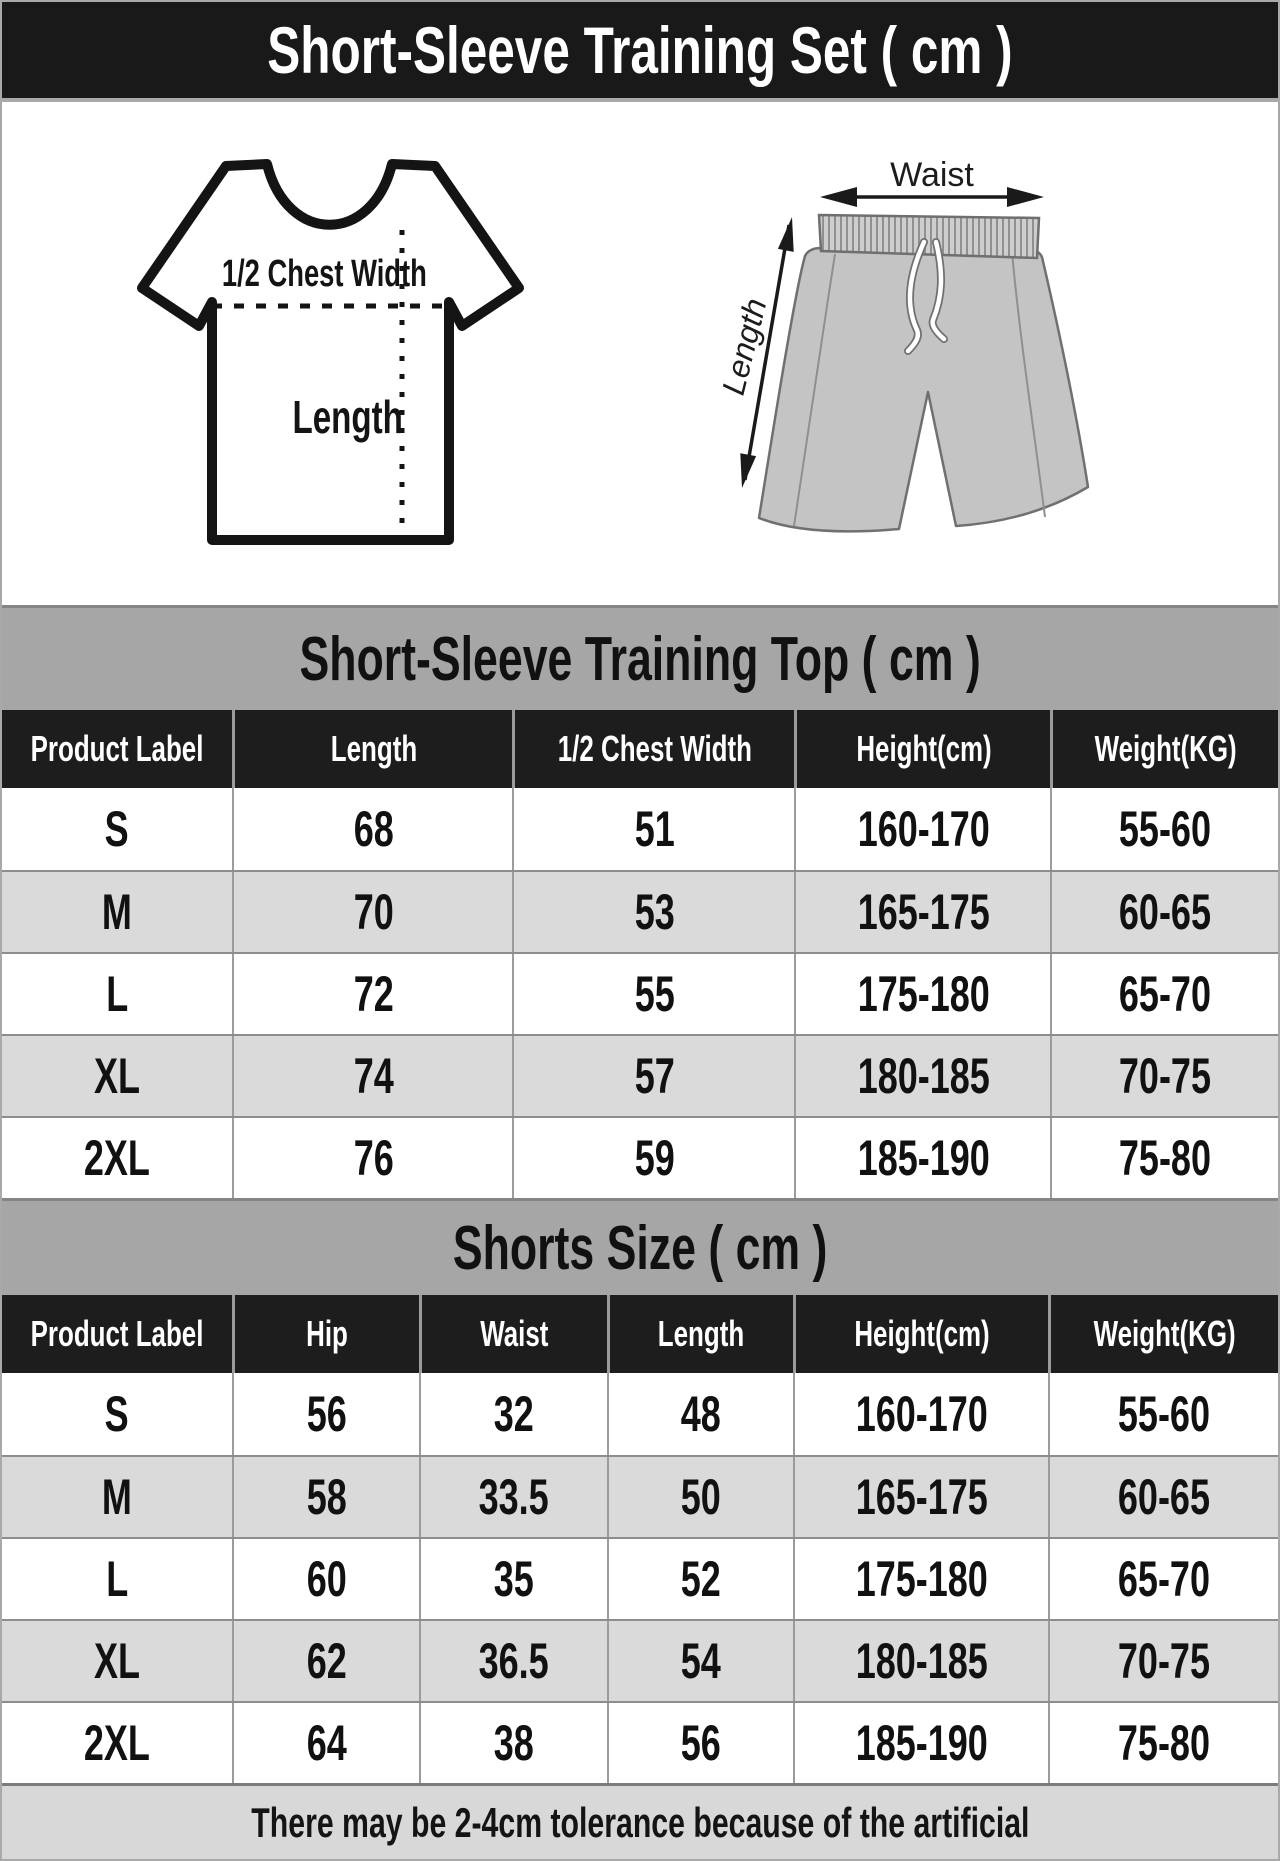 This screenshot has height=1861, width=1280. I want to click on tshirt-chest-width-label: 1/2 Chest Width, so click(324, 274).